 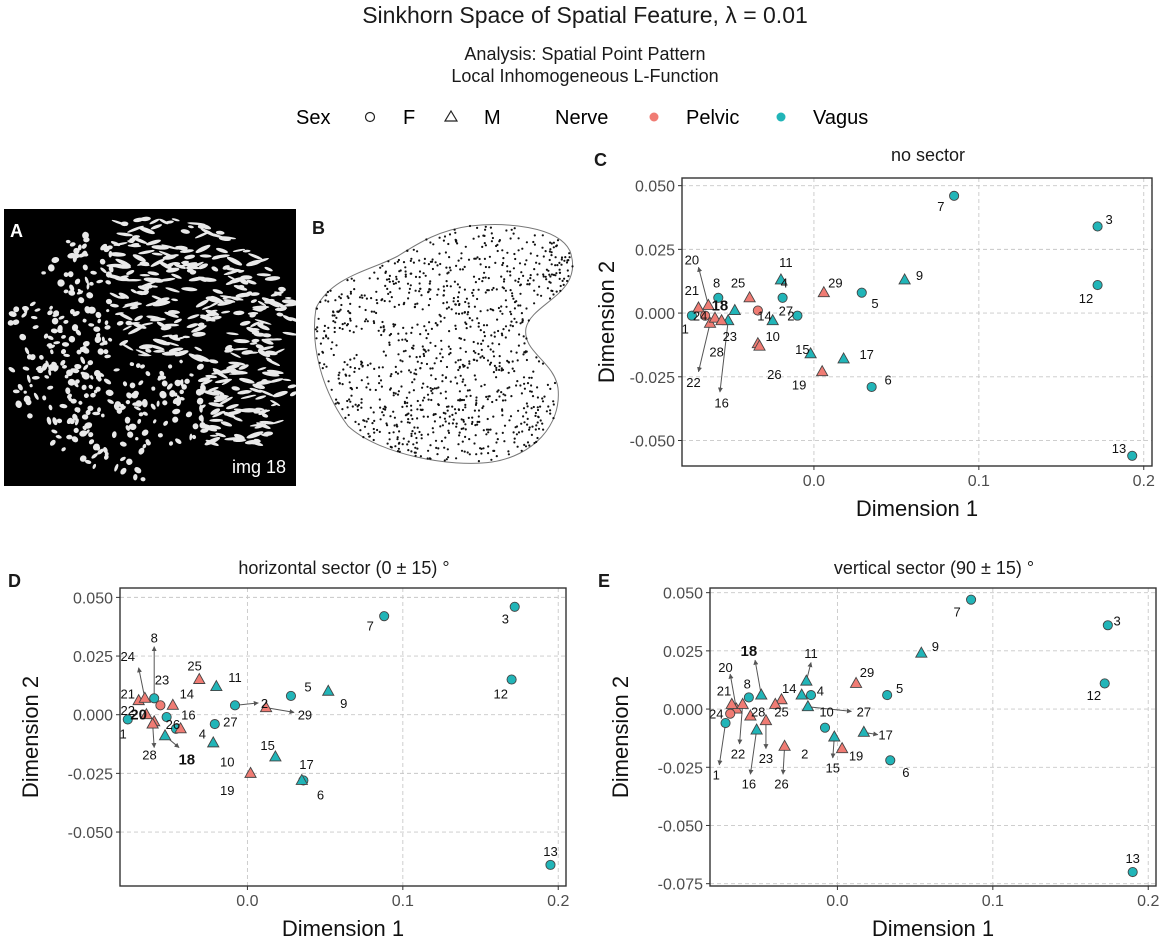 What do you see at coordinates (443, 344) in the screenshot?
I see `point-pattern-plot` at bounding box center [443, 344].